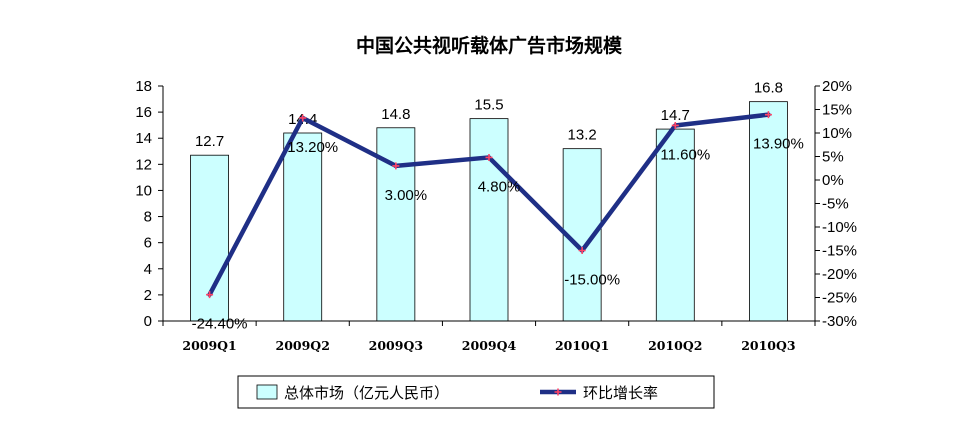 Image resolution: width=980 pixels, height=435 pixels. What do you see at coordinates (303, 345) in the screenshot?
I see `x-tick-label: 2009Q2` at bounding box center [303, 345].